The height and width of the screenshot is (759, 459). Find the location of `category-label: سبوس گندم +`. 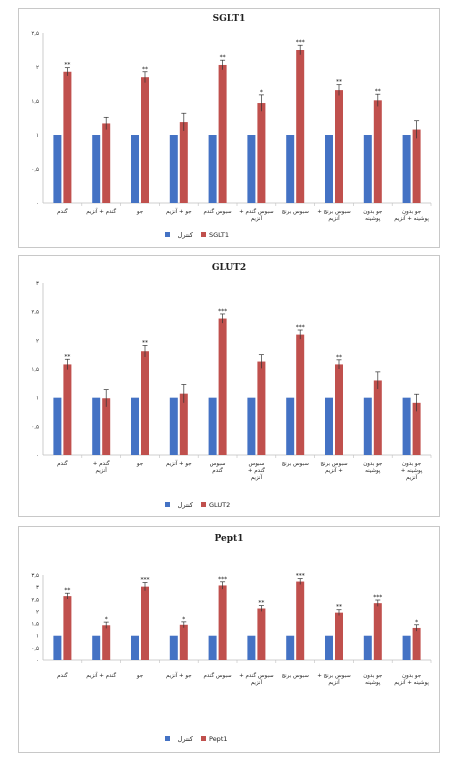

category-label: سبوس گندم + is located at coordinates (256, 211).